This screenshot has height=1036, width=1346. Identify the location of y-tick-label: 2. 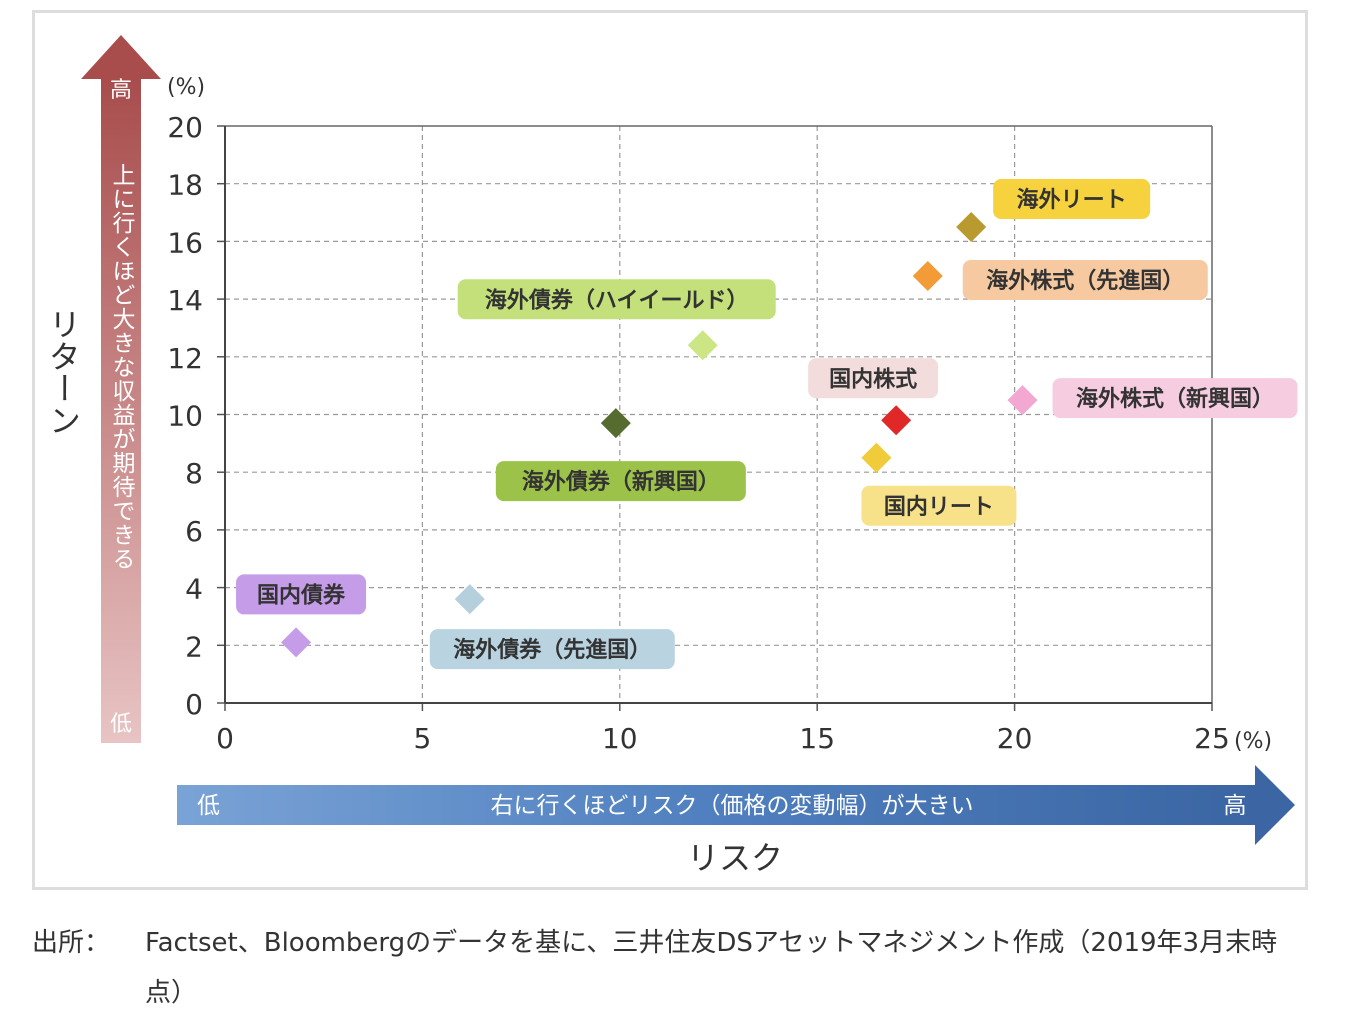
(194, 646).